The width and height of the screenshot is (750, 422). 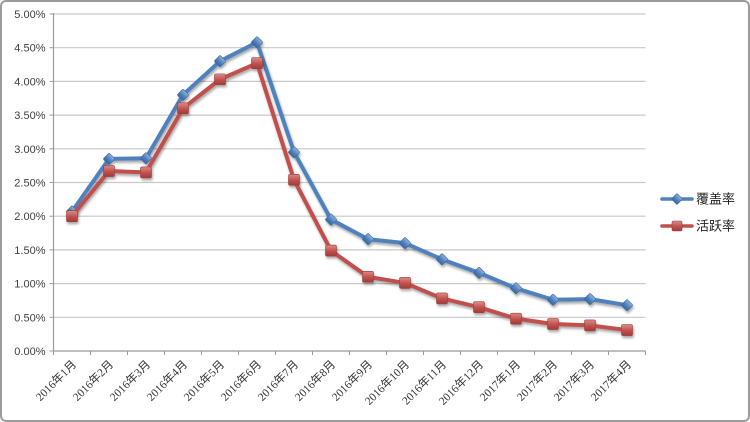 What do you see at coordinates (677, 226) in the screenshot?
I see `legend-marker-square-icon` at bounding box center [677, 226].